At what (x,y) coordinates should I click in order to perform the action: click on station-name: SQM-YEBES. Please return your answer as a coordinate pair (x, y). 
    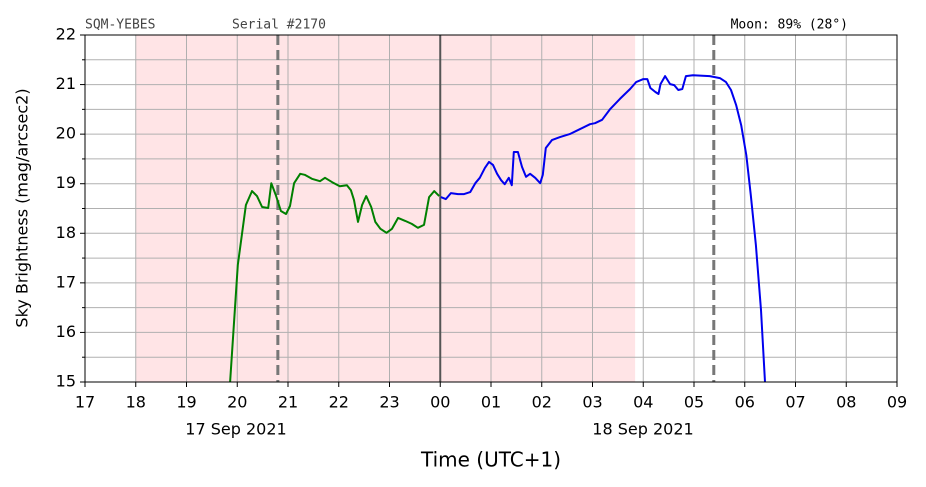
    Looking at the image, I should click on (120, 25).